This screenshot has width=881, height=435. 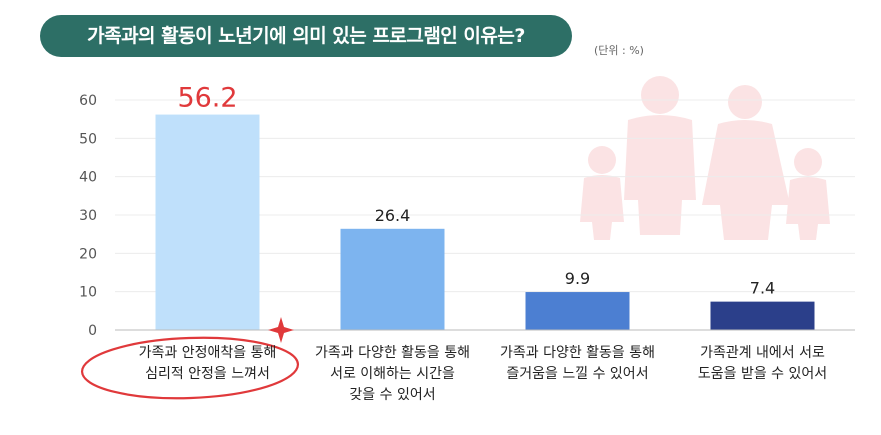 I want to click on value-label: 7.4, so click(x=762, y=288).